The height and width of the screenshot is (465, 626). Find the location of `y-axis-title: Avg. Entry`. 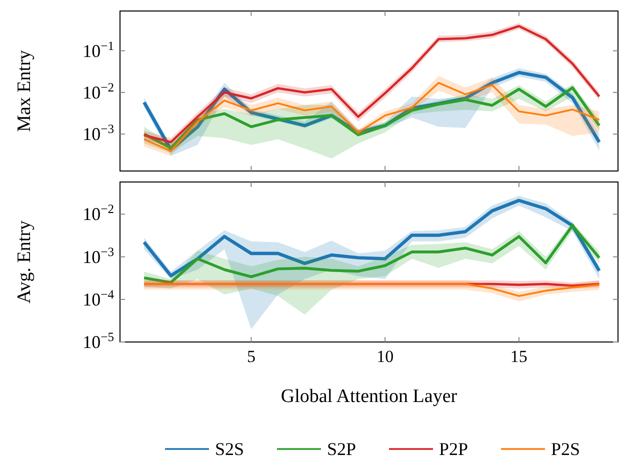

y-axis-title: Avg. Entry is located at coordinates (24, 262).